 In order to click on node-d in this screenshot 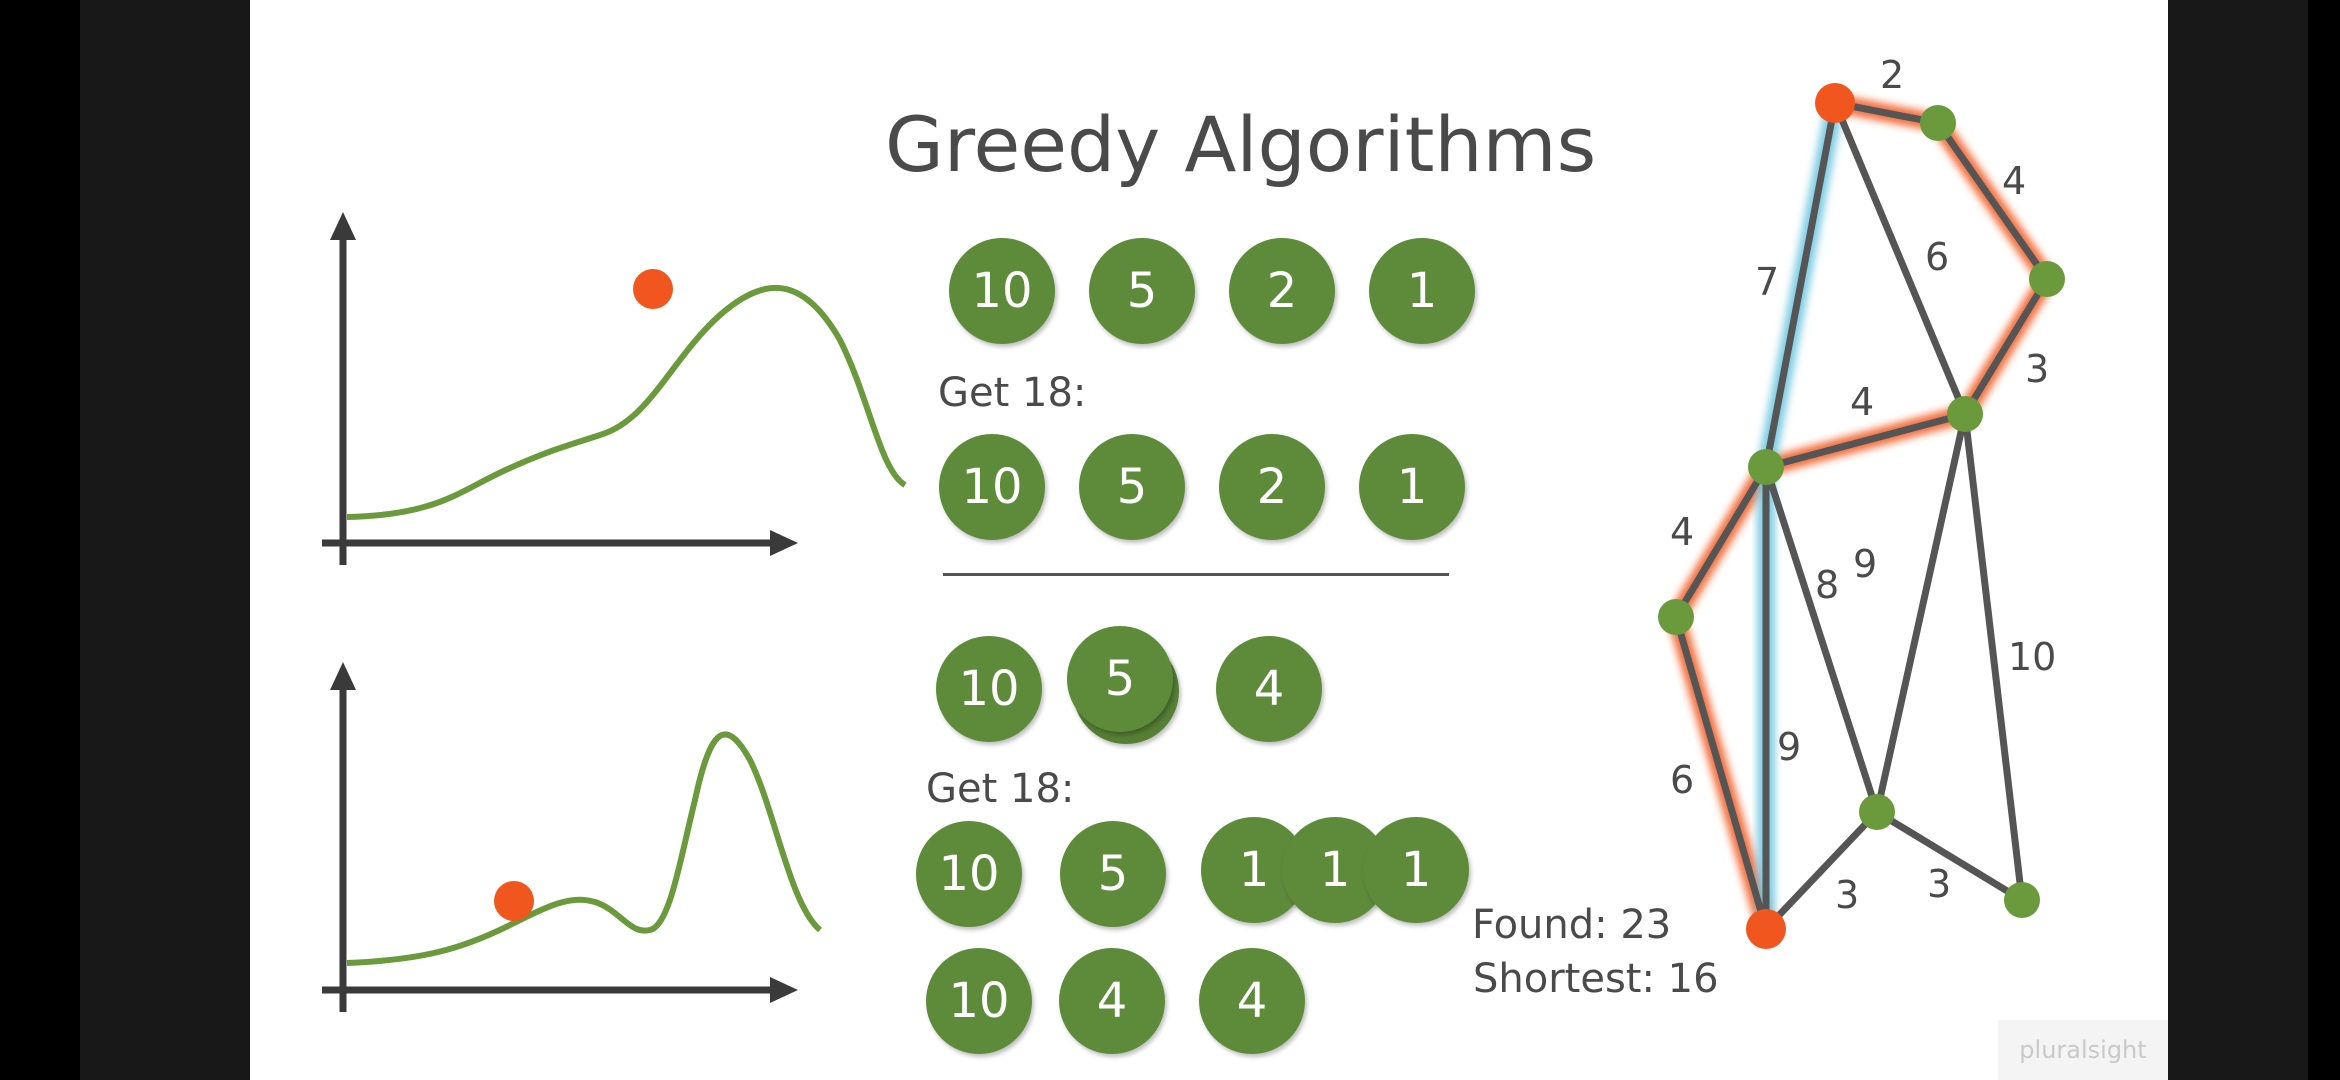, I will do `click(1766, 467)`.